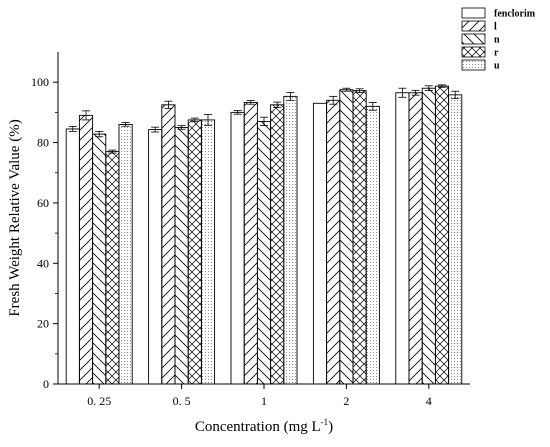  Describe the element at coordinates (182, 401) in the screenshot. I see `x-tick-label: 0. 5` at that location.